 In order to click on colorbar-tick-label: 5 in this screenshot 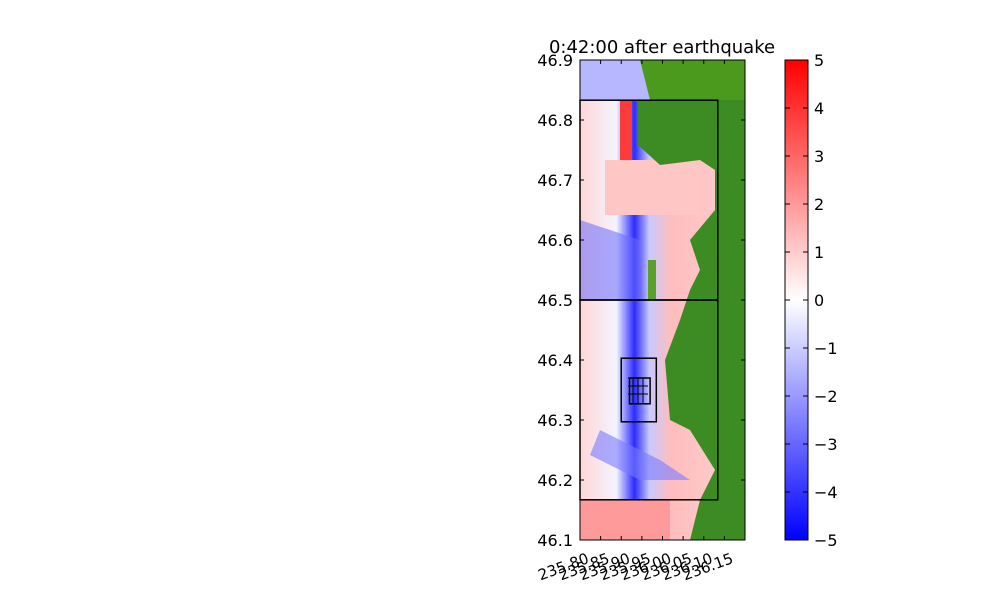, I will do `click(819, 60)`.